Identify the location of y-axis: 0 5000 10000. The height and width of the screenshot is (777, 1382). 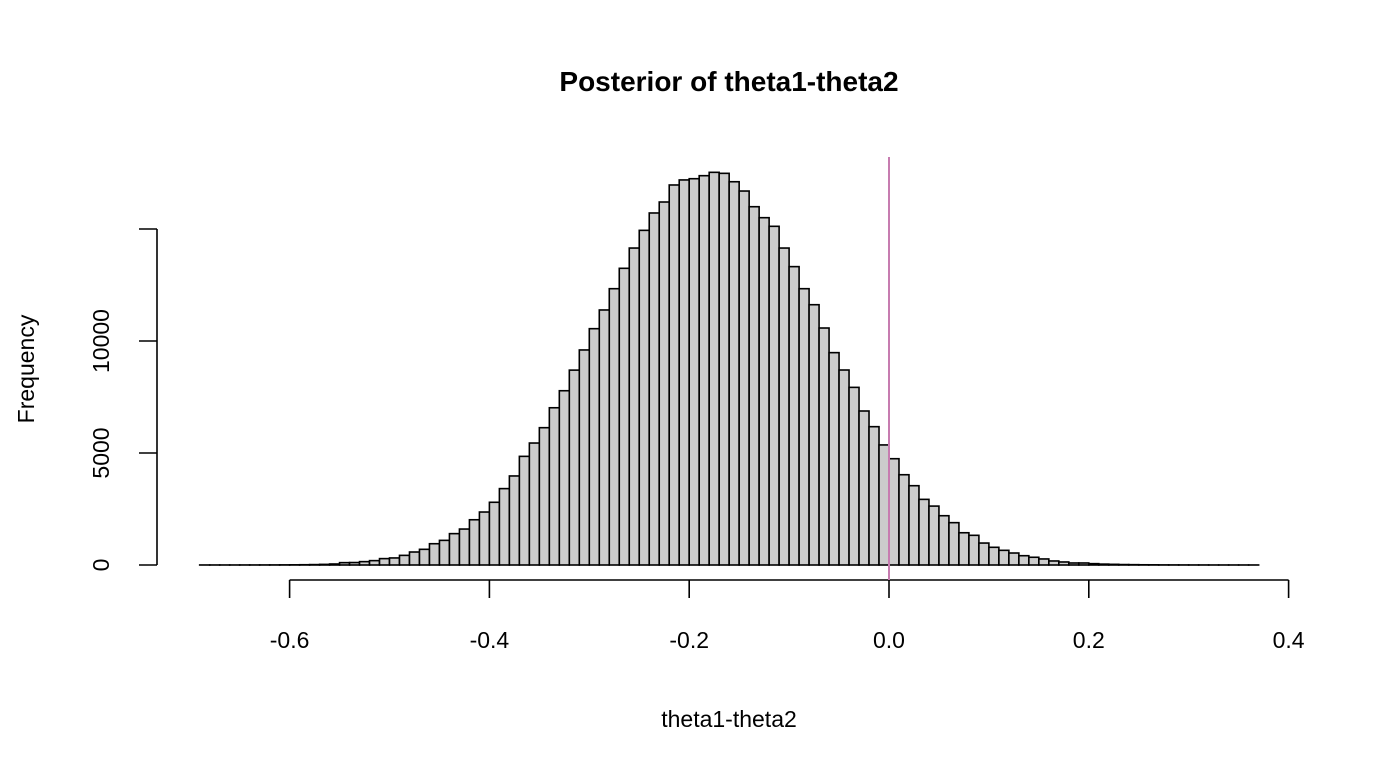
(123, 400).